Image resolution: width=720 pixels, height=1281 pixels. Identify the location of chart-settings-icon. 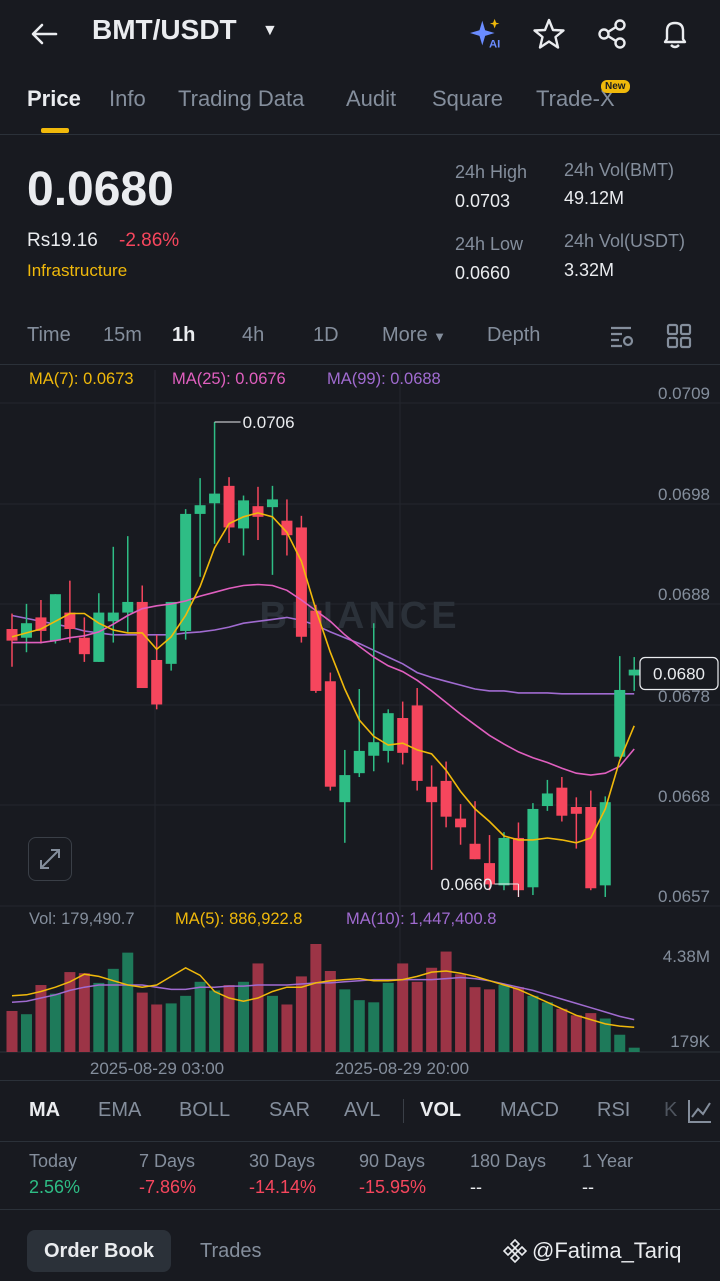
(622, 338).